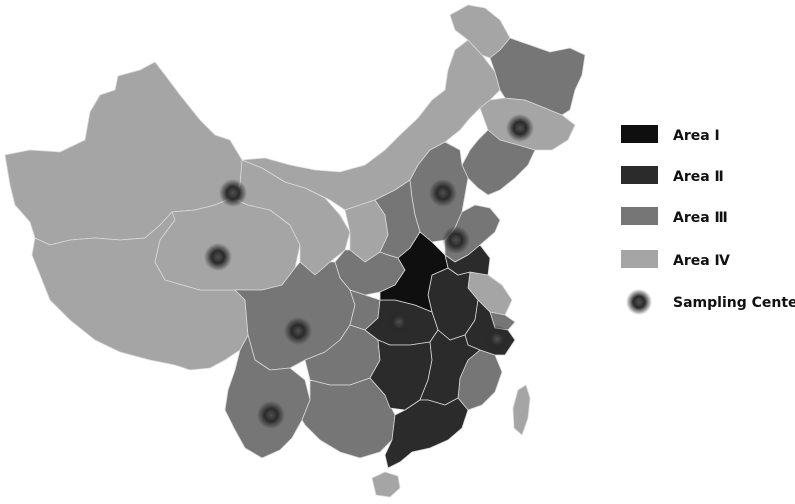  I want to click on legend-label-area-2: Area Ⅱ, so click(698, 177).